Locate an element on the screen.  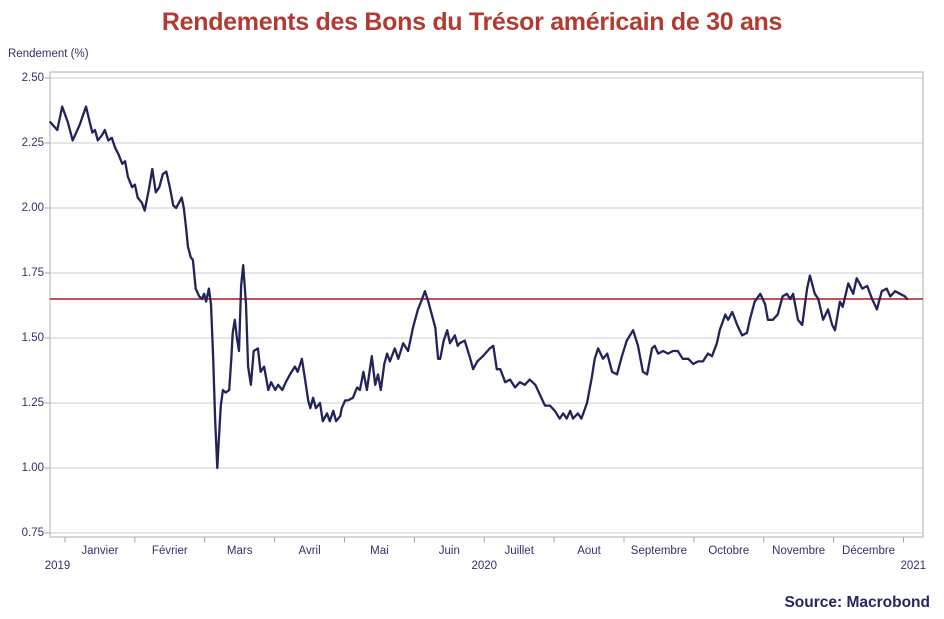
y-tick-label: 1.75 is located at coordinates (32, 272).